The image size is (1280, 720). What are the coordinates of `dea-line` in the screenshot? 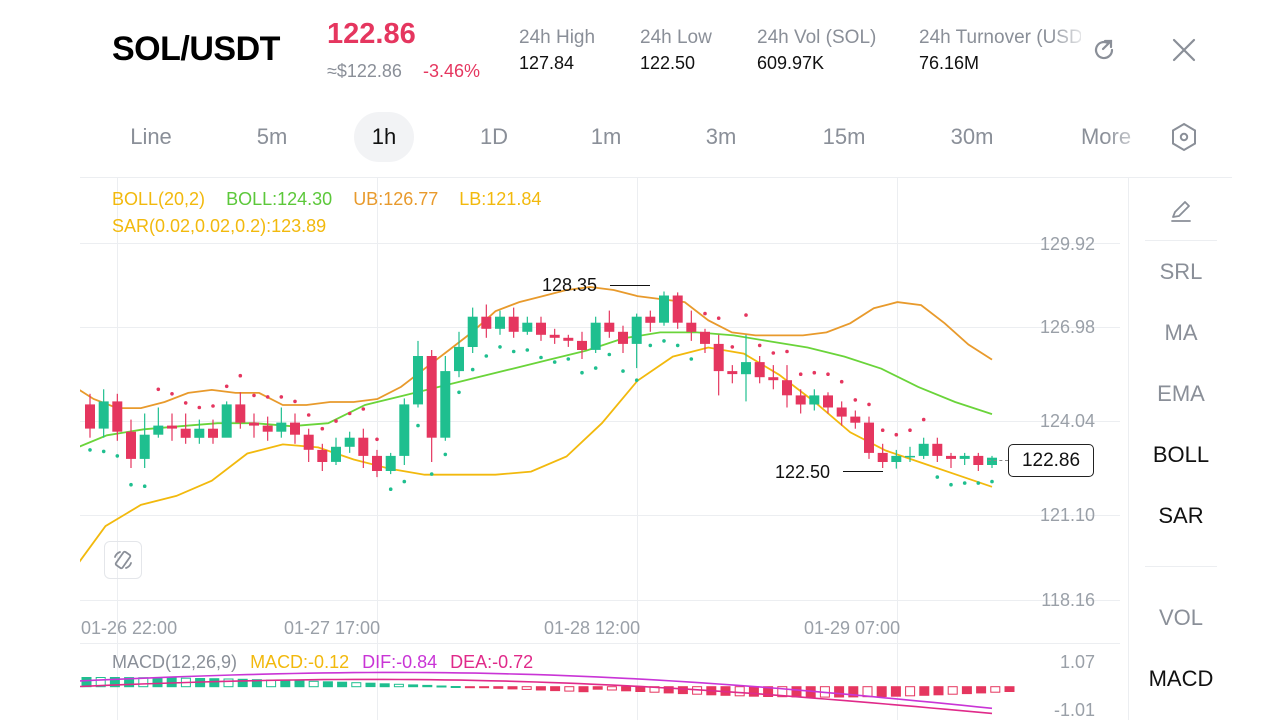 It's located at (536, 696).